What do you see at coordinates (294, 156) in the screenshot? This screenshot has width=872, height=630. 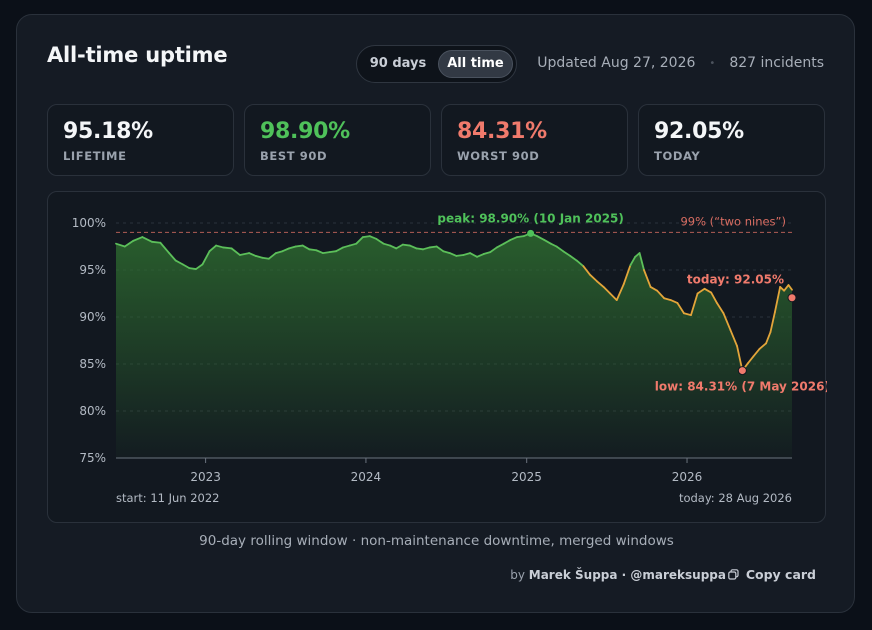 I see `stat-label: BEST 90D` at bounding box center [294, 156].